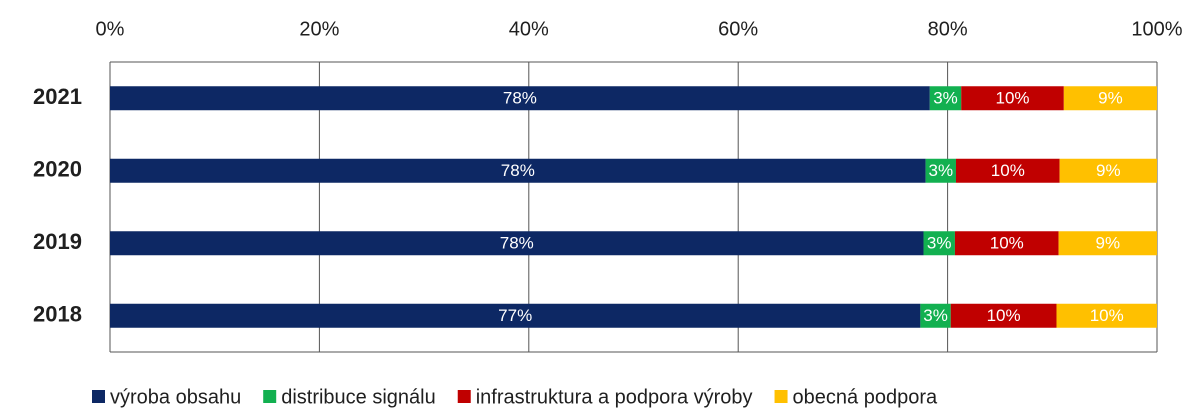 This screenshot has height=408, width=1190. I want to click on legend-label: výroba obsahu, so click(175, 397).